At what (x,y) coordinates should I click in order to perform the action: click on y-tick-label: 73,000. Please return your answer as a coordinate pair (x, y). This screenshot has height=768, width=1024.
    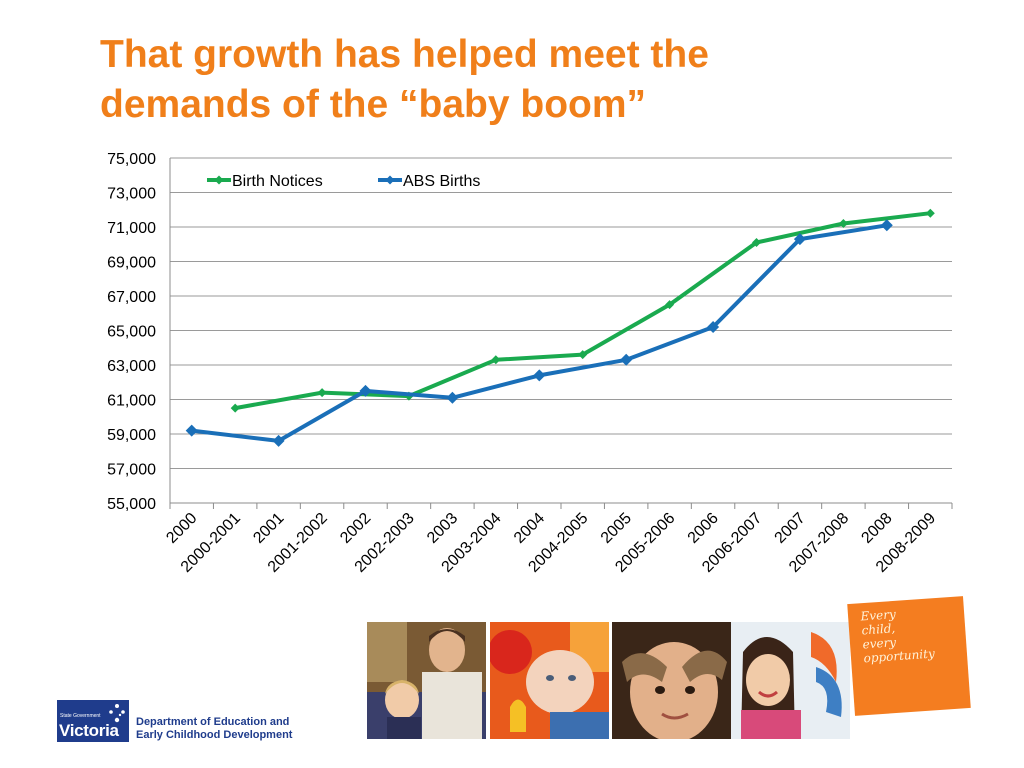
    Looking at the image, I should click on (131, 194).